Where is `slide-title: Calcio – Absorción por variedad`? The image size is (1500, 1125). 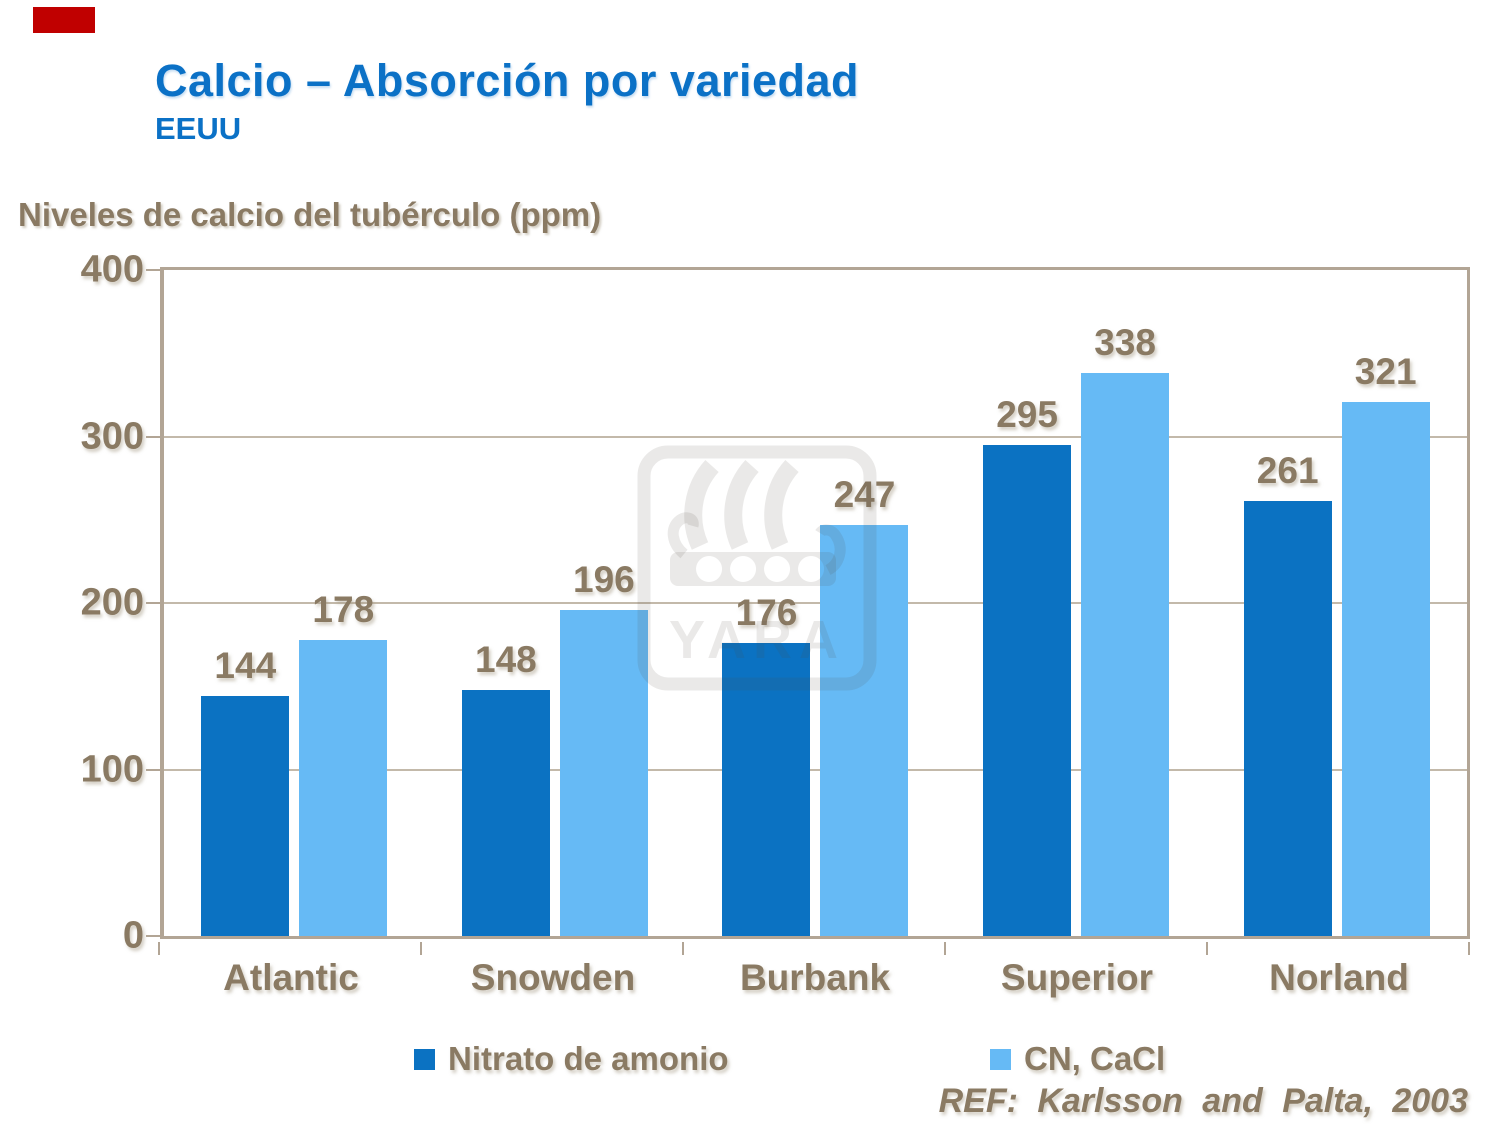 slide-title: Calcio – Absorción por variedad is located at coordinates (507, 80).